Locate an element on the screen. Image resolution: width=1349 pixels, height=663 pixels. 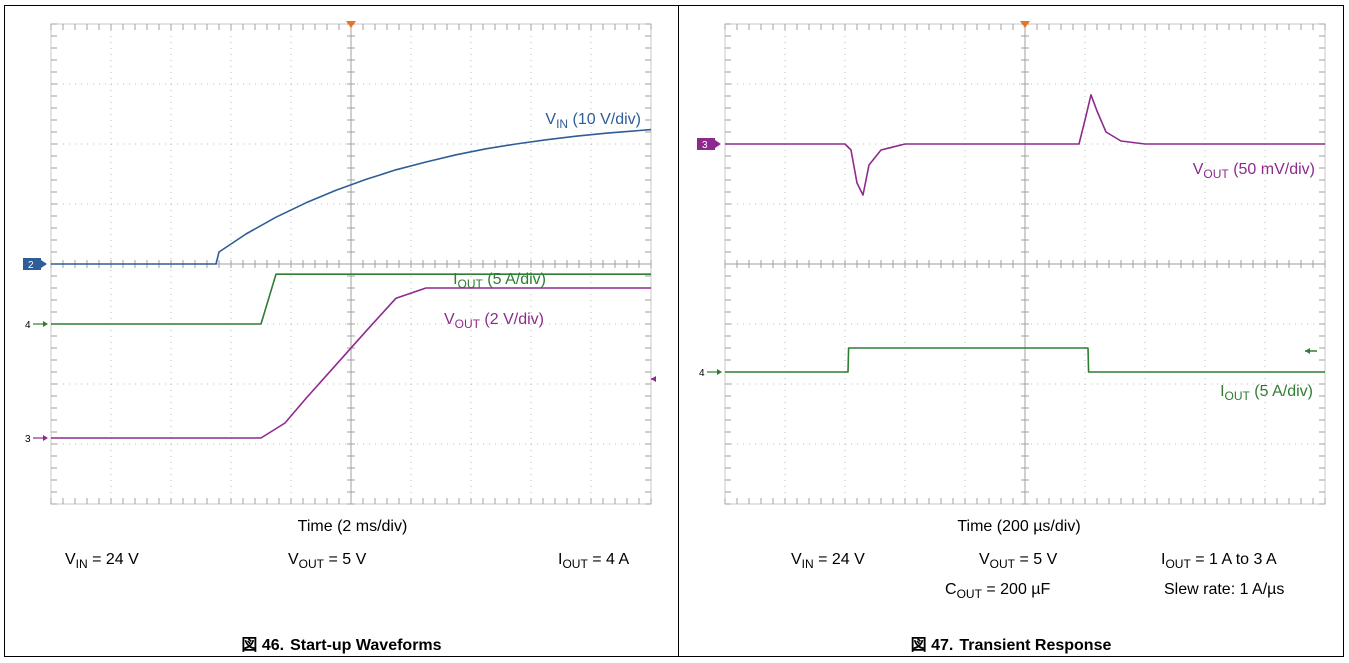
figure-caption: 図 46. Start-up Waveforms is located at coordinates (341, 643).